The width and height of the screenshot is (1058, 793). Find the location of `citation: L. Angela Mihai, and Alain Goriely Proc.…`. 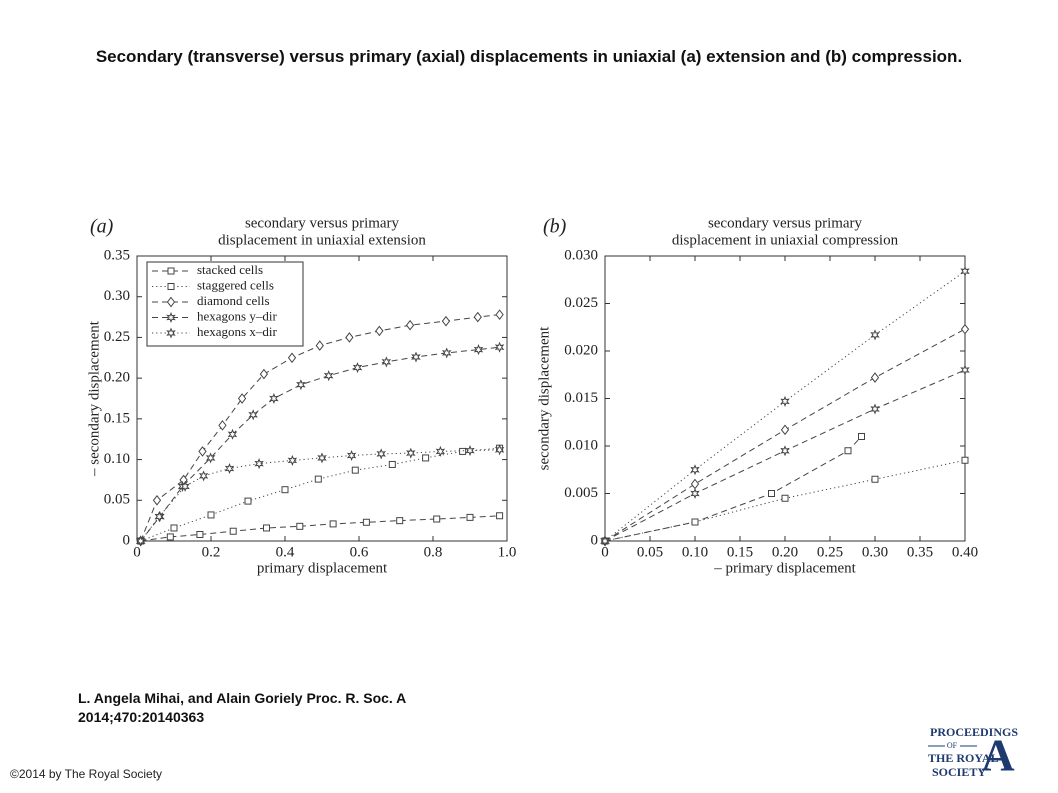

citation: L. Angela Mihai, and Alain Goriely Proc.… is located at coordinates (242, 698).